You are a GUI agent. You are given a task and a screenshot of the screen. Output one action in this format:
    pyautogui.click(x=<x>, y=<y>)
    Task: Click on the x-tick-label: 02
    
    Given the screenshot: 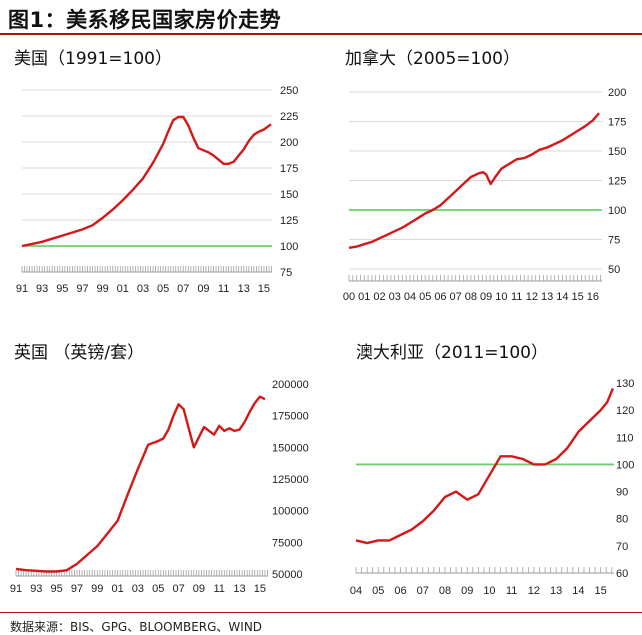 What is the action you would take?
    pyautogui.click(x=379, y=297)
    